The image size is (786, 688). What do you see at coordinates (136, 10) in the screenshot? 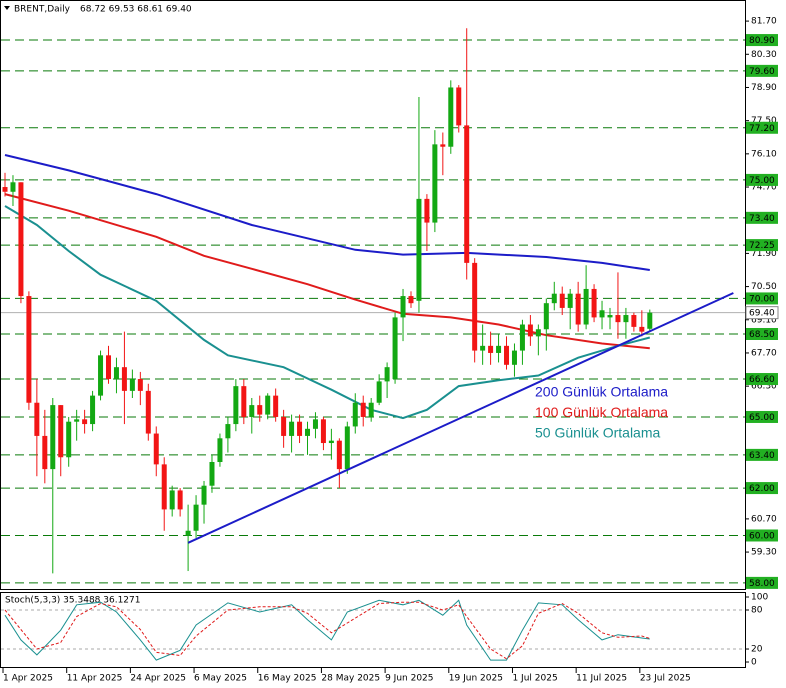
I see `ohlc-text: 68.72 69.53 68.61 69.40` at bounding box center [136, 10].